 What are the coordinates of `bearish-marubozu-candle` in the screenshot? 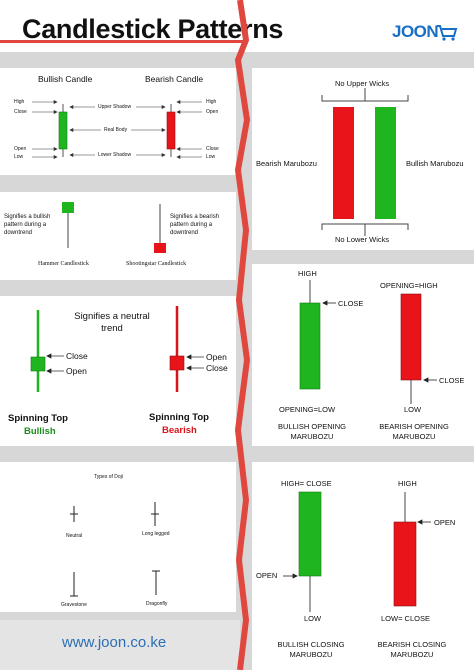 It's located at (343, 163).